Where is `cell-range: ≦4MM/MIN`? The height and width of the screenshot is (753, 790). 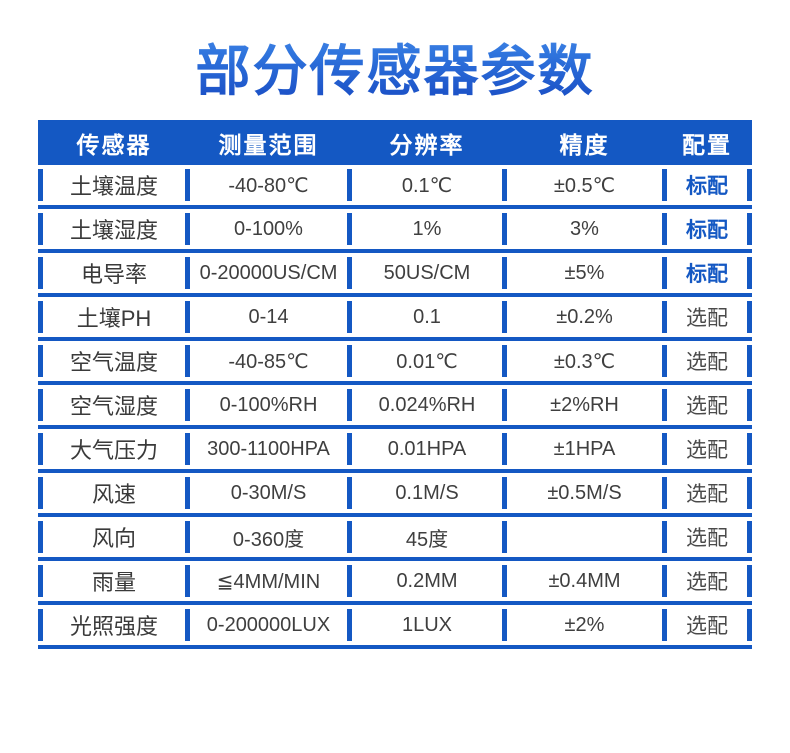 cell-range: ≦4MM/MIN is located at coordinates (268, 581).